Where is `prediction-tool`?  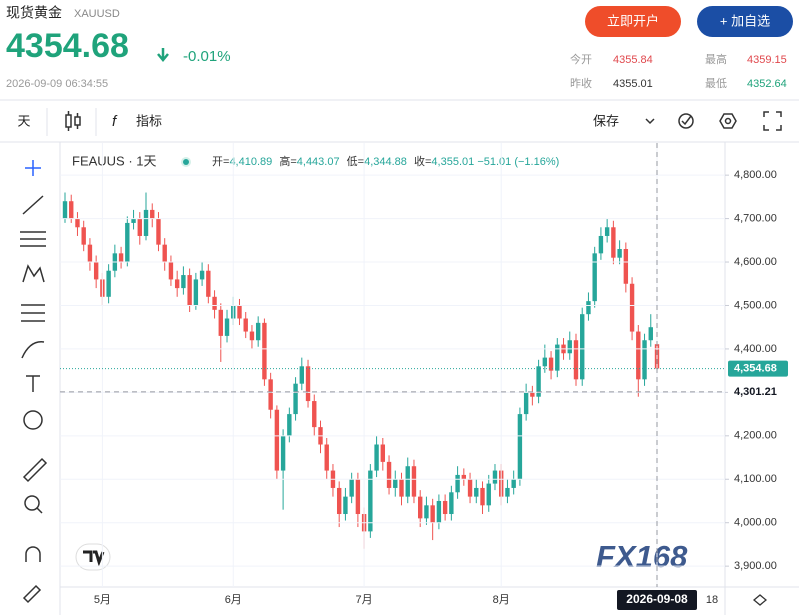
prediction-tool is located at coordinates (33, 313).